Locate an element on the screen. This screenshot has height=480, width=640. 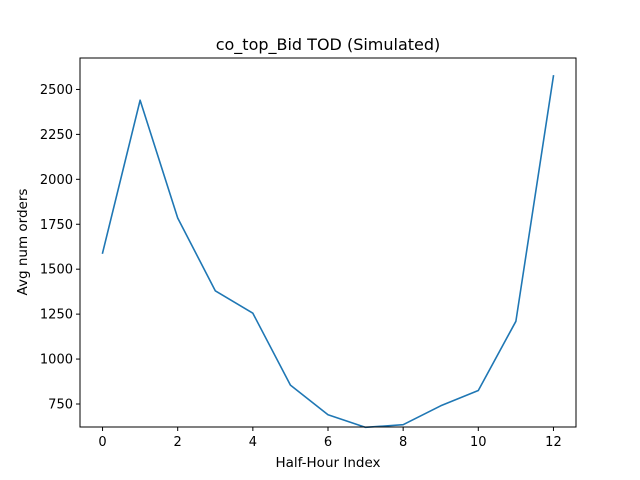
y-tick-label: 1250 is located at coordinates (56, 315).